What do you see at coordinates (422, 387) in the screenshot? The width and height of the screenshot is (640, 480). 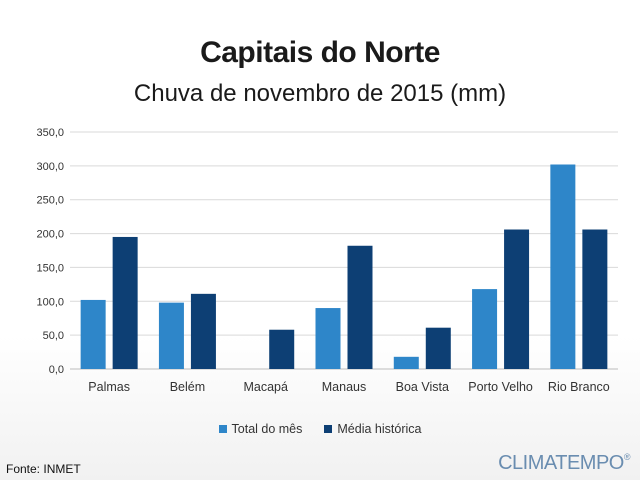 I see `x-tick-label: Boa Vista` at bounding box center [422, 387].